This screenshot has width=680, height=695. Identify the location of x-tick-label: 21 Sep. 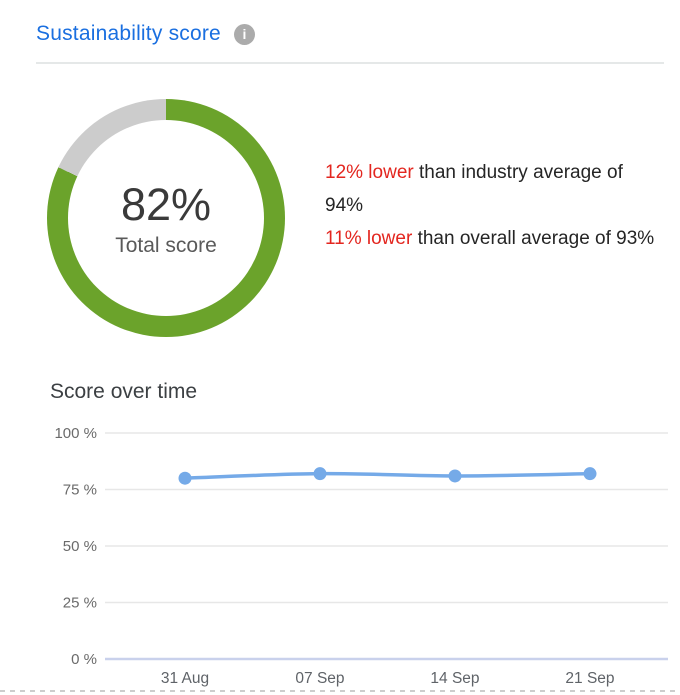
(589, 678).